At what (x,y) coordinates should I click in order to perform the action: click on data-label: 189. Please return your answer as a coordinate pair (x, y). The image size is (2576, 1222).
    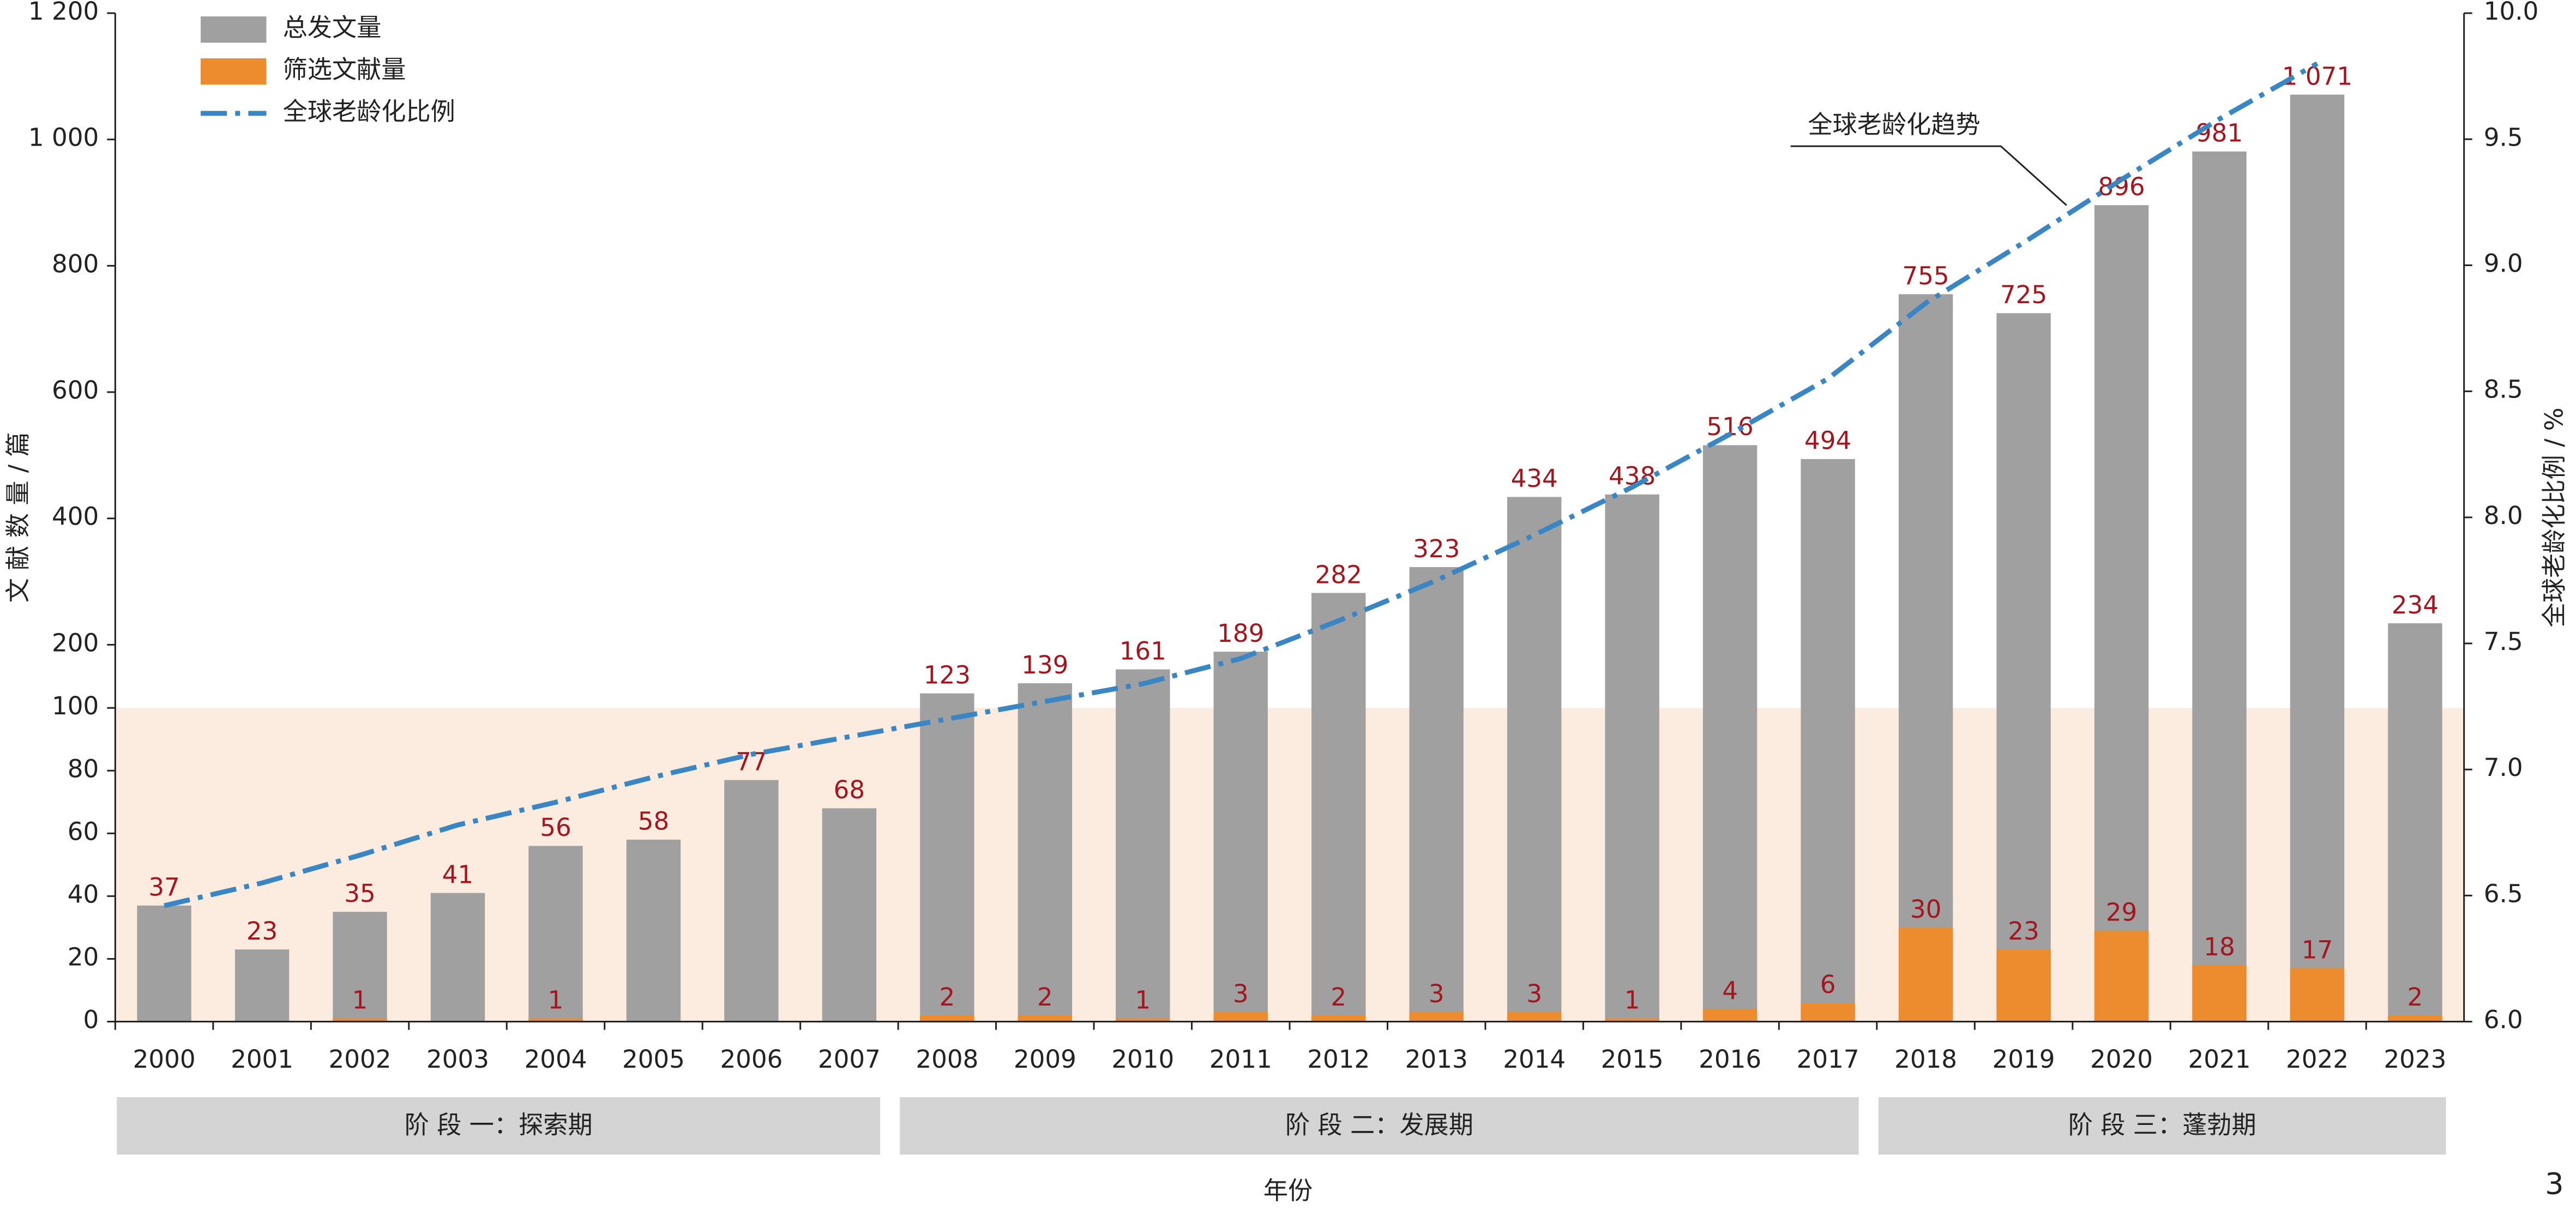
    Looking at the image, I should click on (1240, 633).